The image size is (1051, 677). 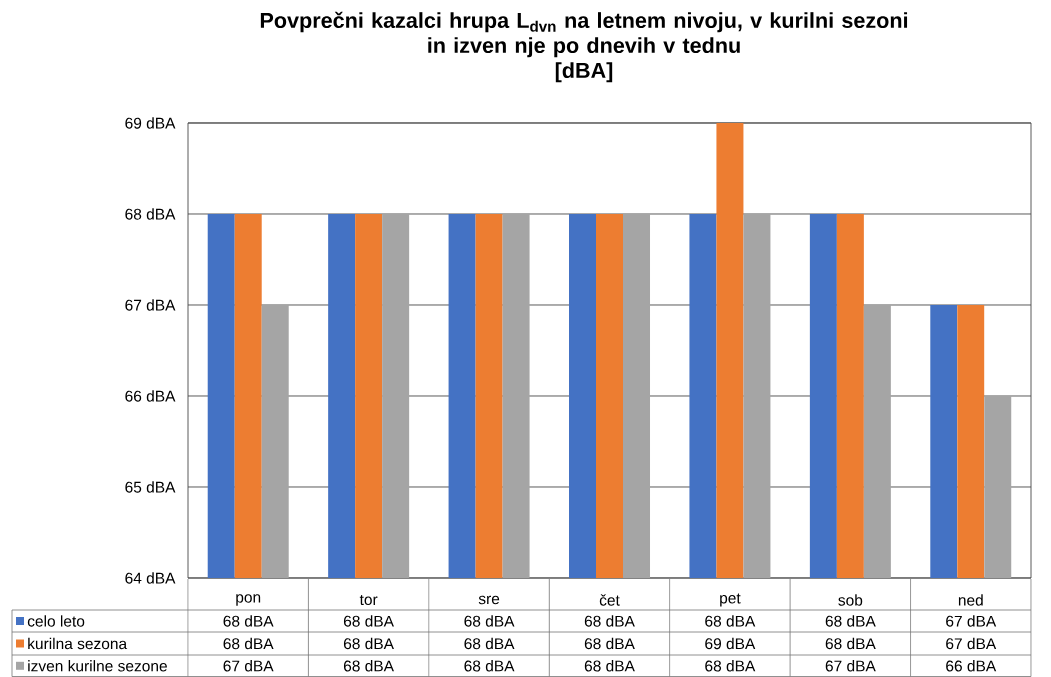 I want to click on x-tick-label: ned, so click(x=970, y=600).